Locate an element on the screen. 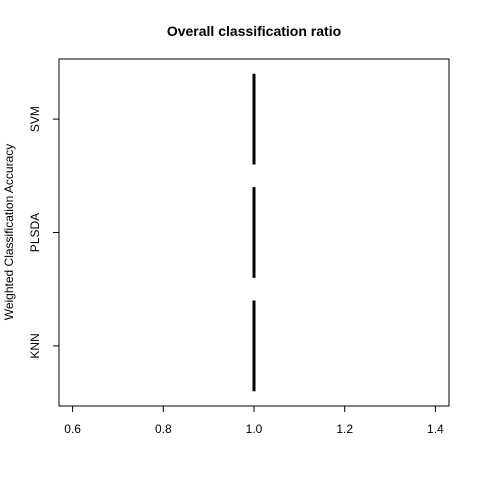 The height and width of the screenshot is (485, 480). y-axis-label: Weighted Classification Accuracy is located at coordinates (9, 232).